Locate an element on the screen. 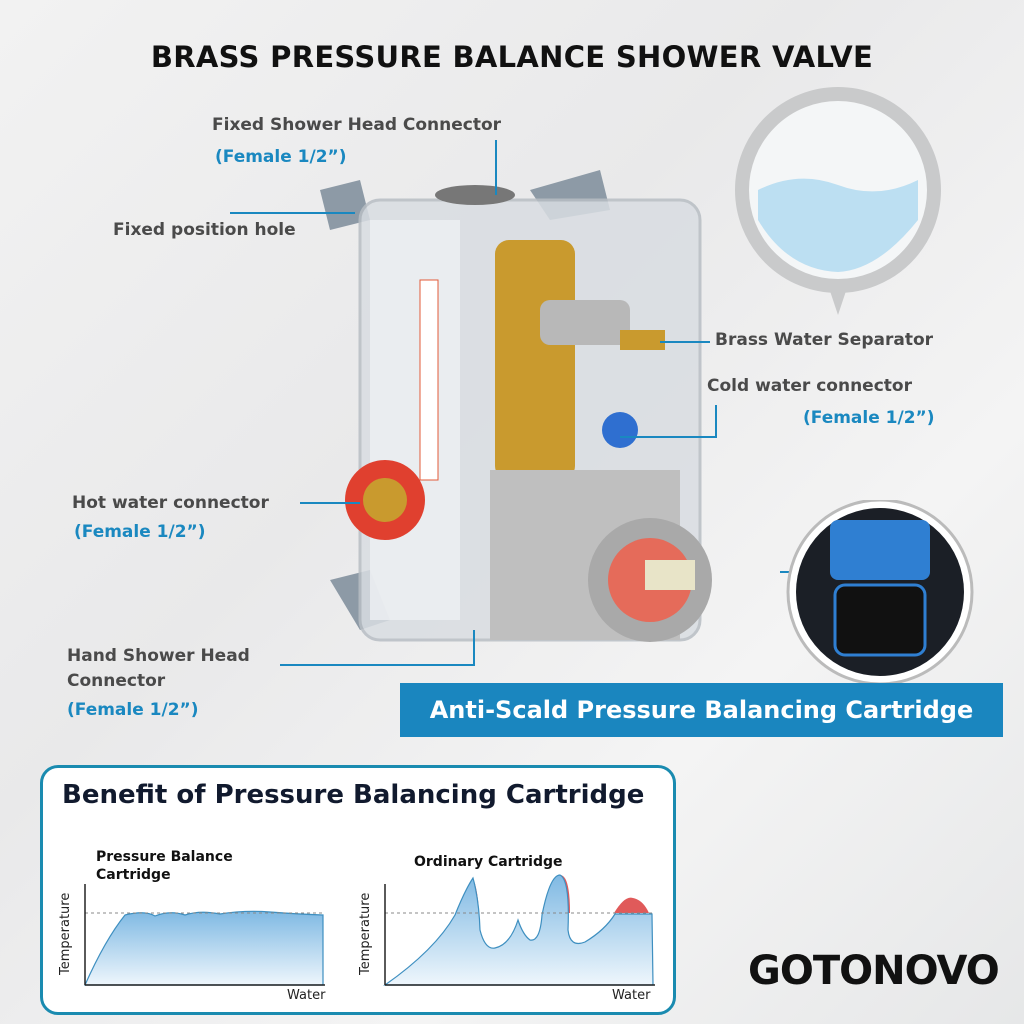 The image size is (1024, 1024). left-chart-title-line2: Cartridge is located at coordinates (133, 875).